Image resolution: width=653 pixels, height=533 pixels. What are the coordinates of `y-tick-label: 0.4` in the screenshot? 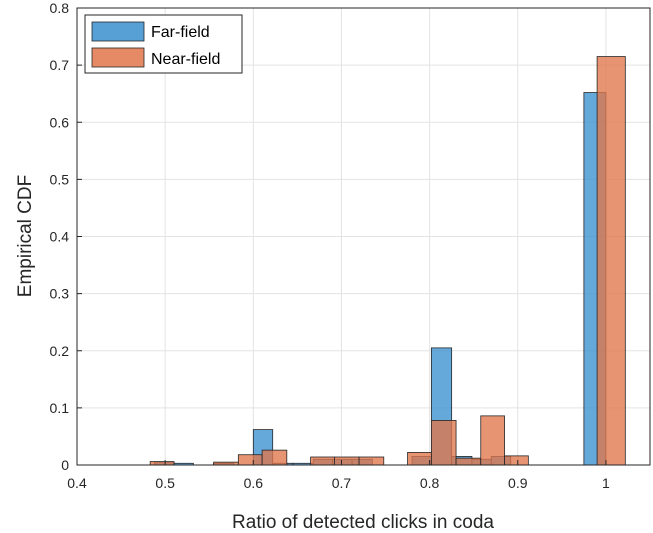 It's located at (60, 237).